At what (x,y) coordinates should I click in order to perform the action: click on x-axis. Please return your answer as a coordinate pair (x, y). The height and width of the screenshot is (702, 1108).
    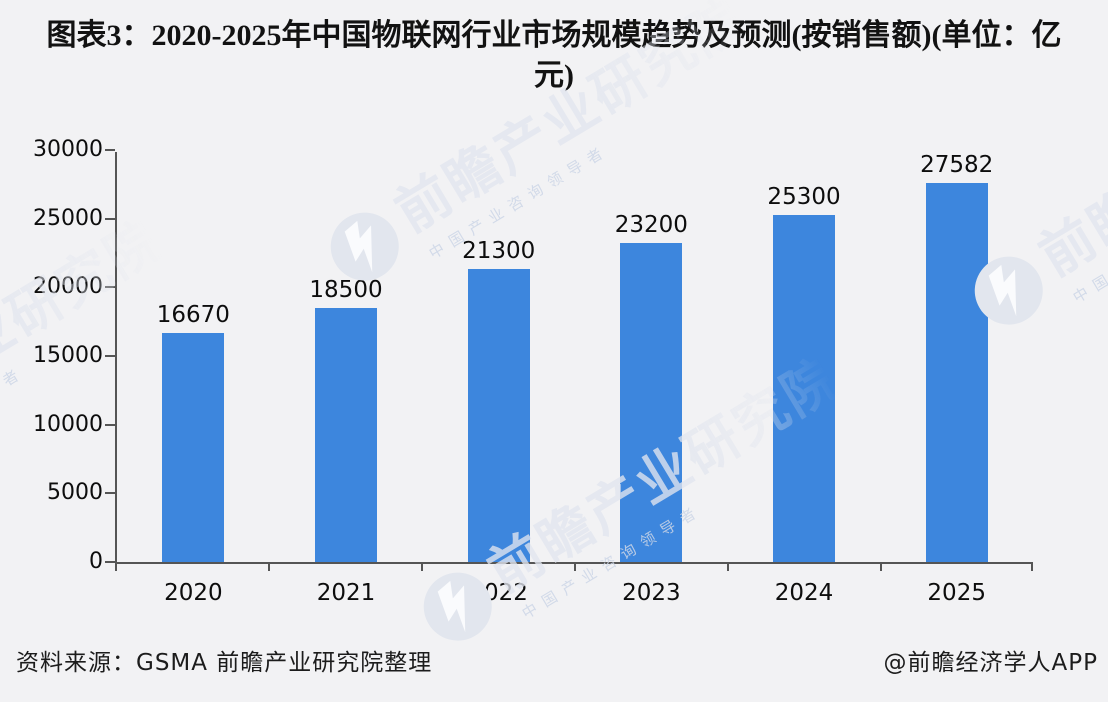
    Looking at the image, I should click on (574, 567).